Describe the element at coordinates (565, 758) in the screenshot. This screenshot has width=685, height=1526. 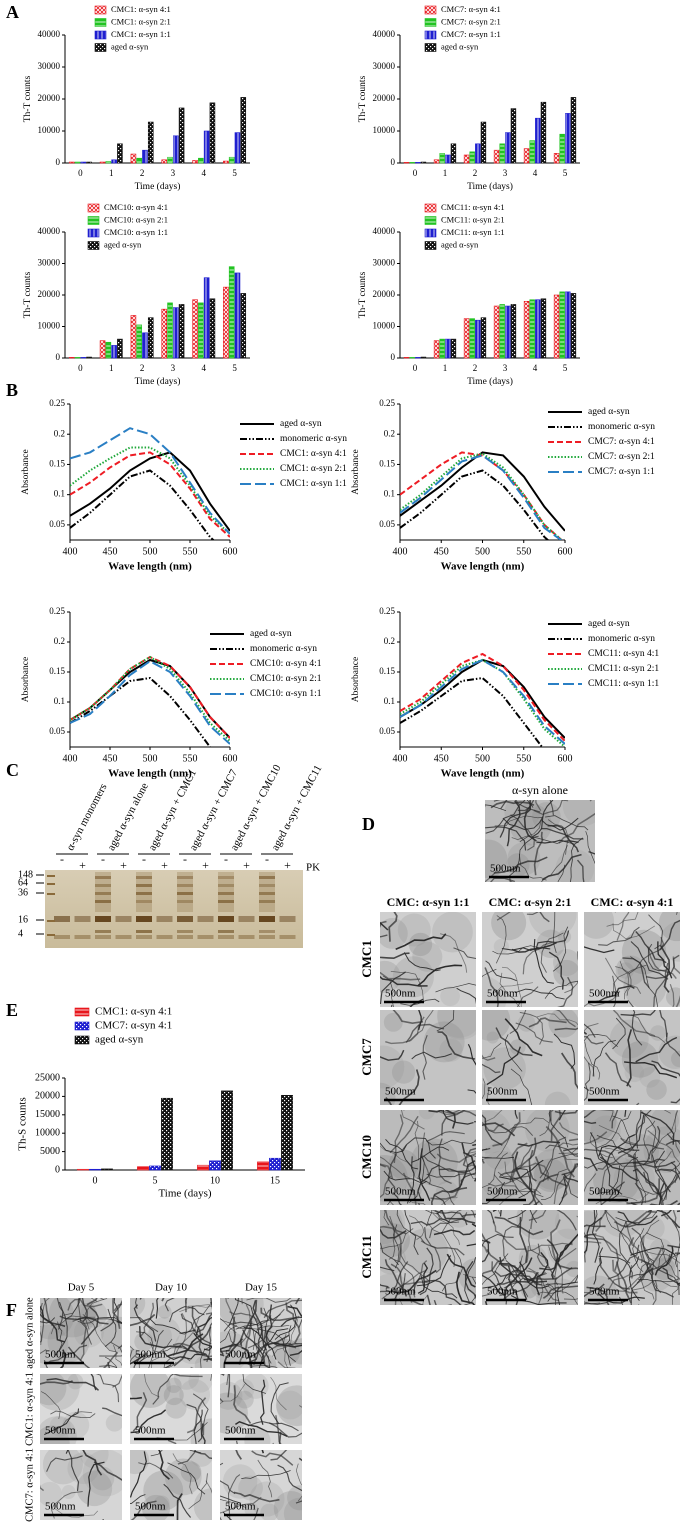
I see `x-tick-label: 600` at that location.